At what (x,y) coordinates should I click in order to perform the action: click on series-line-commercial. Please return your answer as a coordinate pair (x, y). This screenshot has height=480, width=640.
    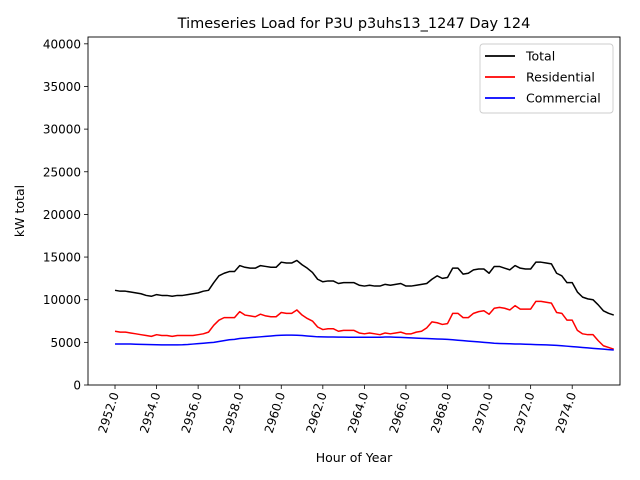
    Looking at the image, I should click on (364, 342).